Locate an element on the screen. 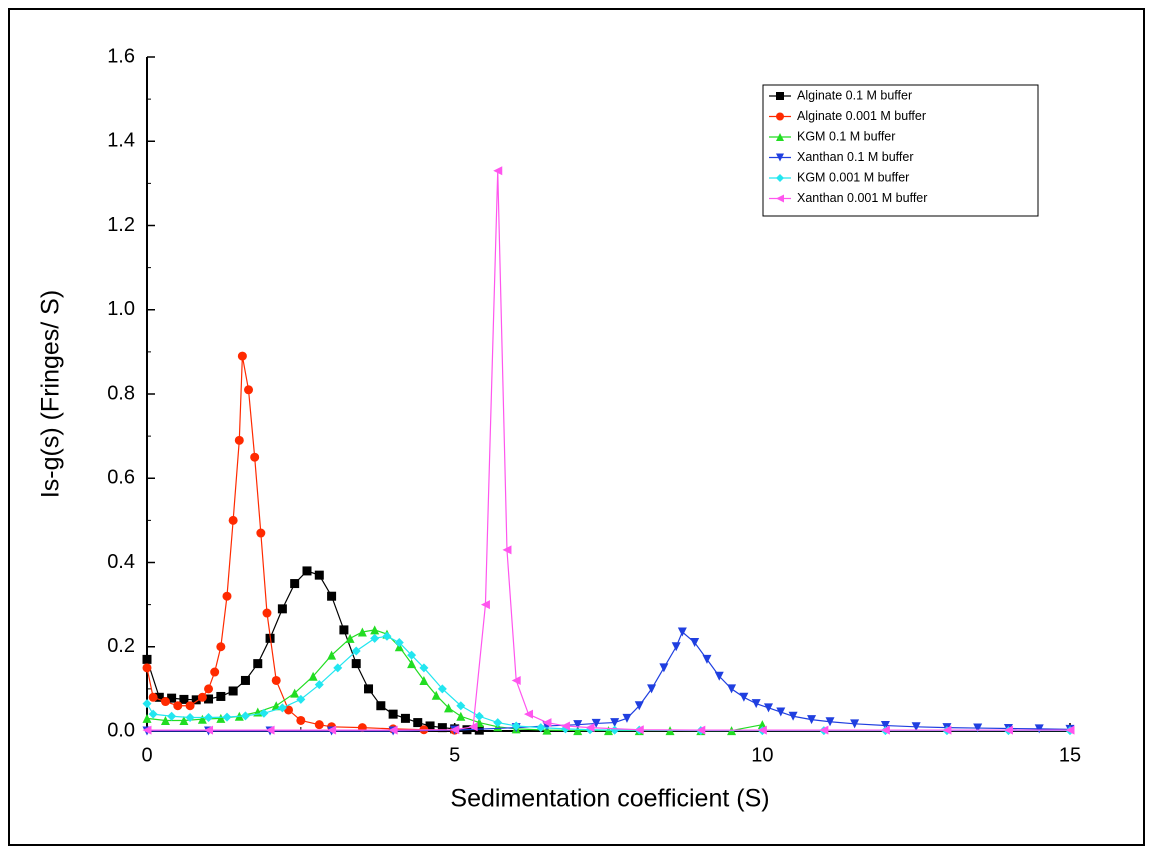 This screenshot has height=854, width=1153. y-axis-label: Is-g(s) (Fringes/ S) is located at coordinates (51, 394).